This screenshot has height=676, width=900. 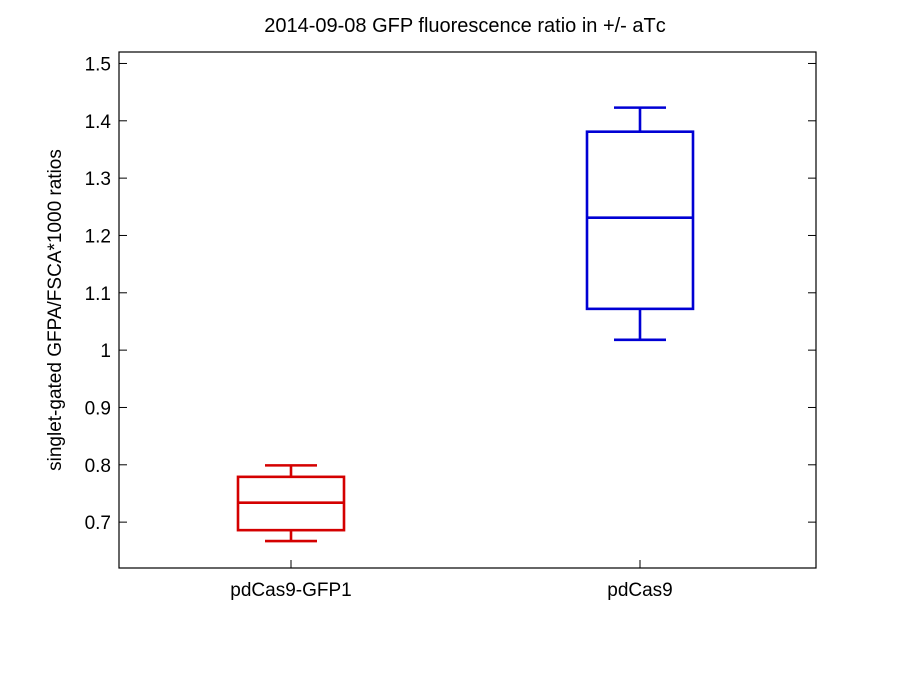 What do you see at coordinates (98, 64) in the screenshot?
I see `y-tick-label: 1.5` at bounding box center [98, 64].